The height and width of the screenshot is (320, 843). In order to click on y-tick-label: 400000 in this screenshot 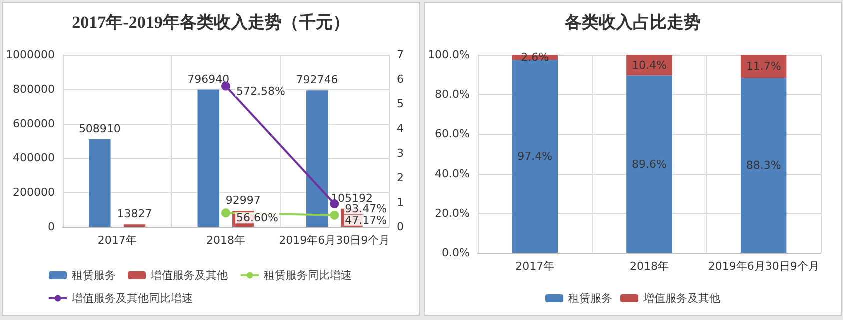, I will do `click(33, 158)`.